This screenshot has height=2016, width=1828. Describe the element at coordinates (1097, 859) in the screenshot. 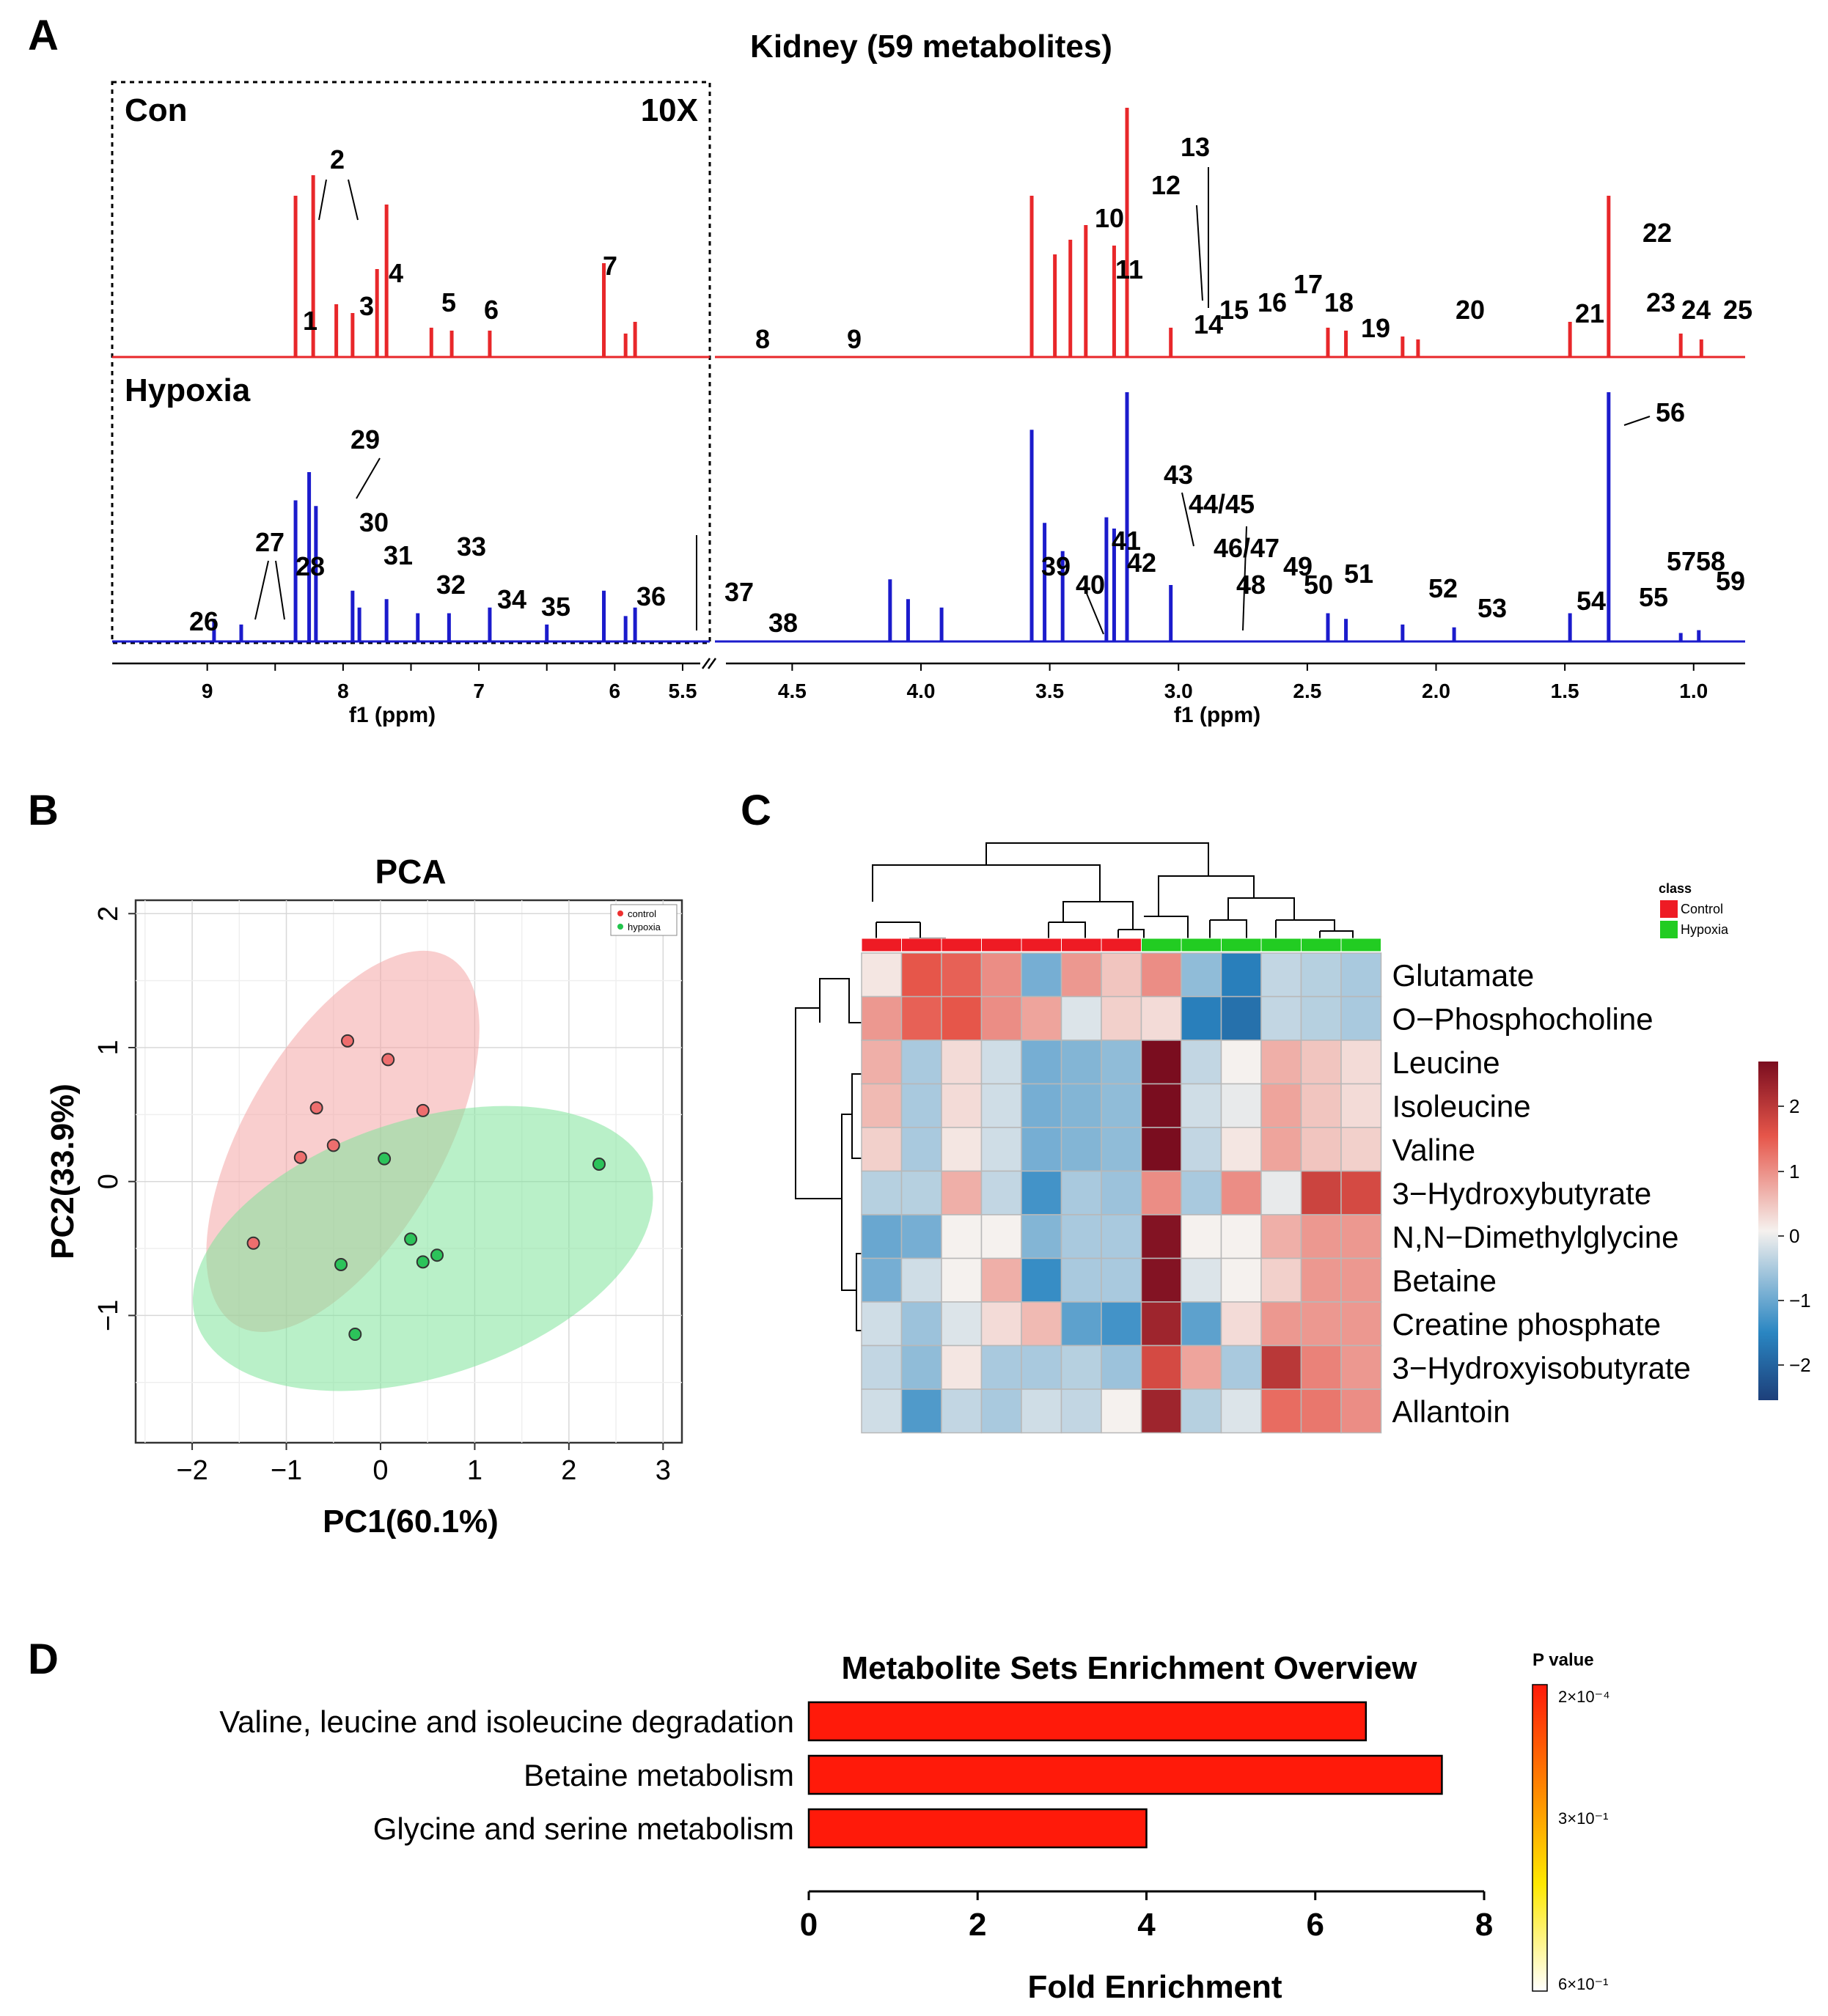

I see `col-dendro-root` at that location.